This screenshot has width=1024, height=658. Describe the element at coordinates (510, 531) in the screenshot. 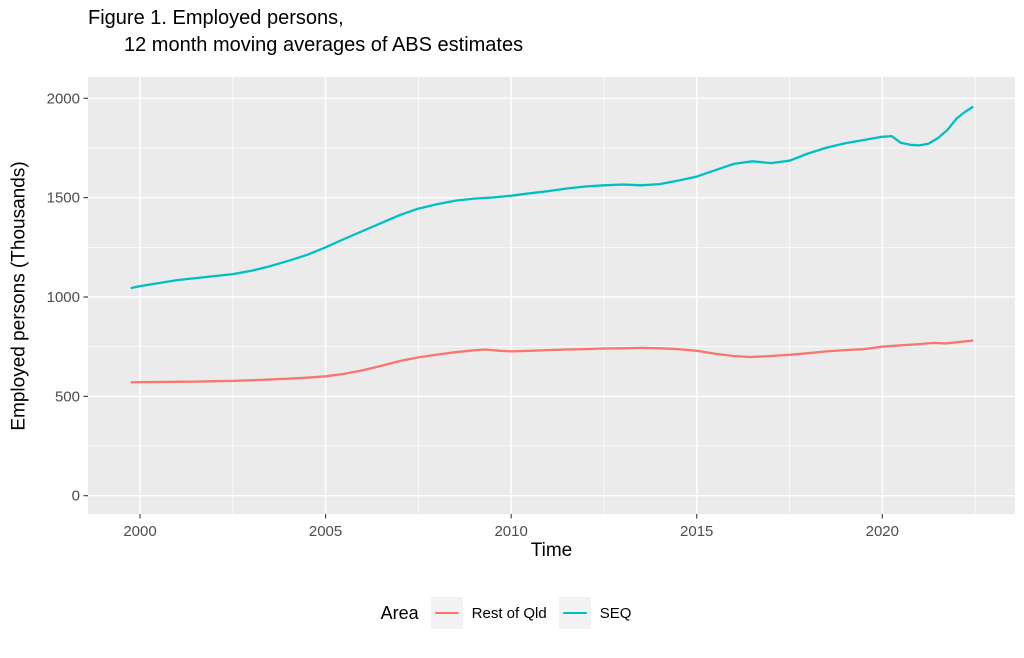

I see `x-tick-label: 2010` at that location.